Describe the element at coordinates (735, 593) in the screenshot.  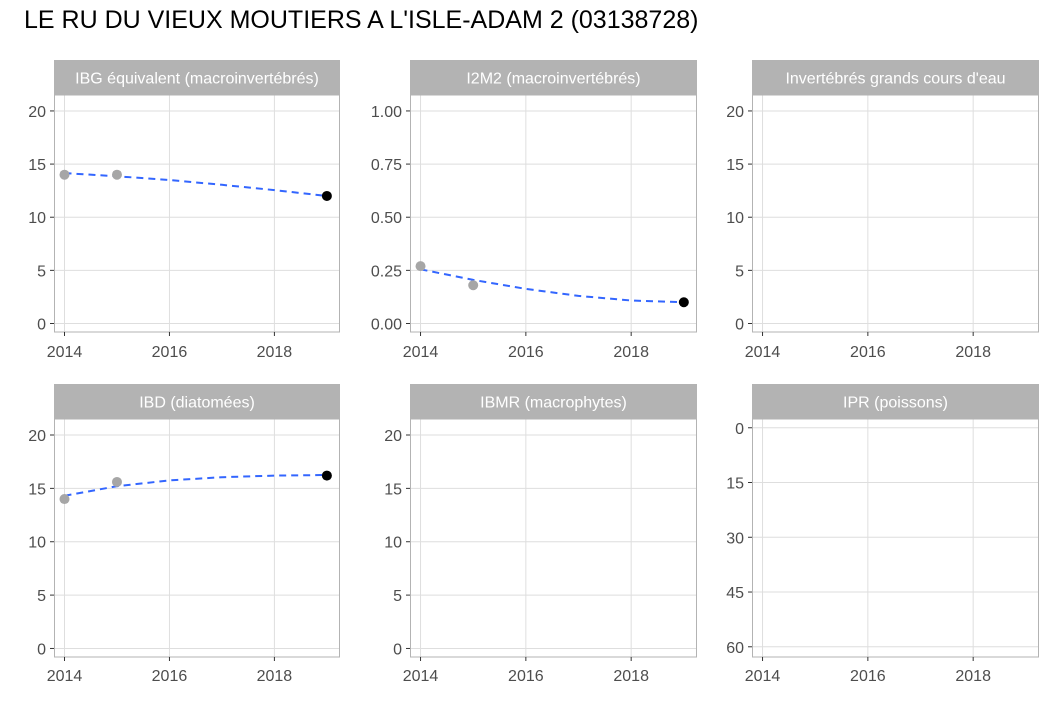
I see `y-tick-label: 45` at that location.